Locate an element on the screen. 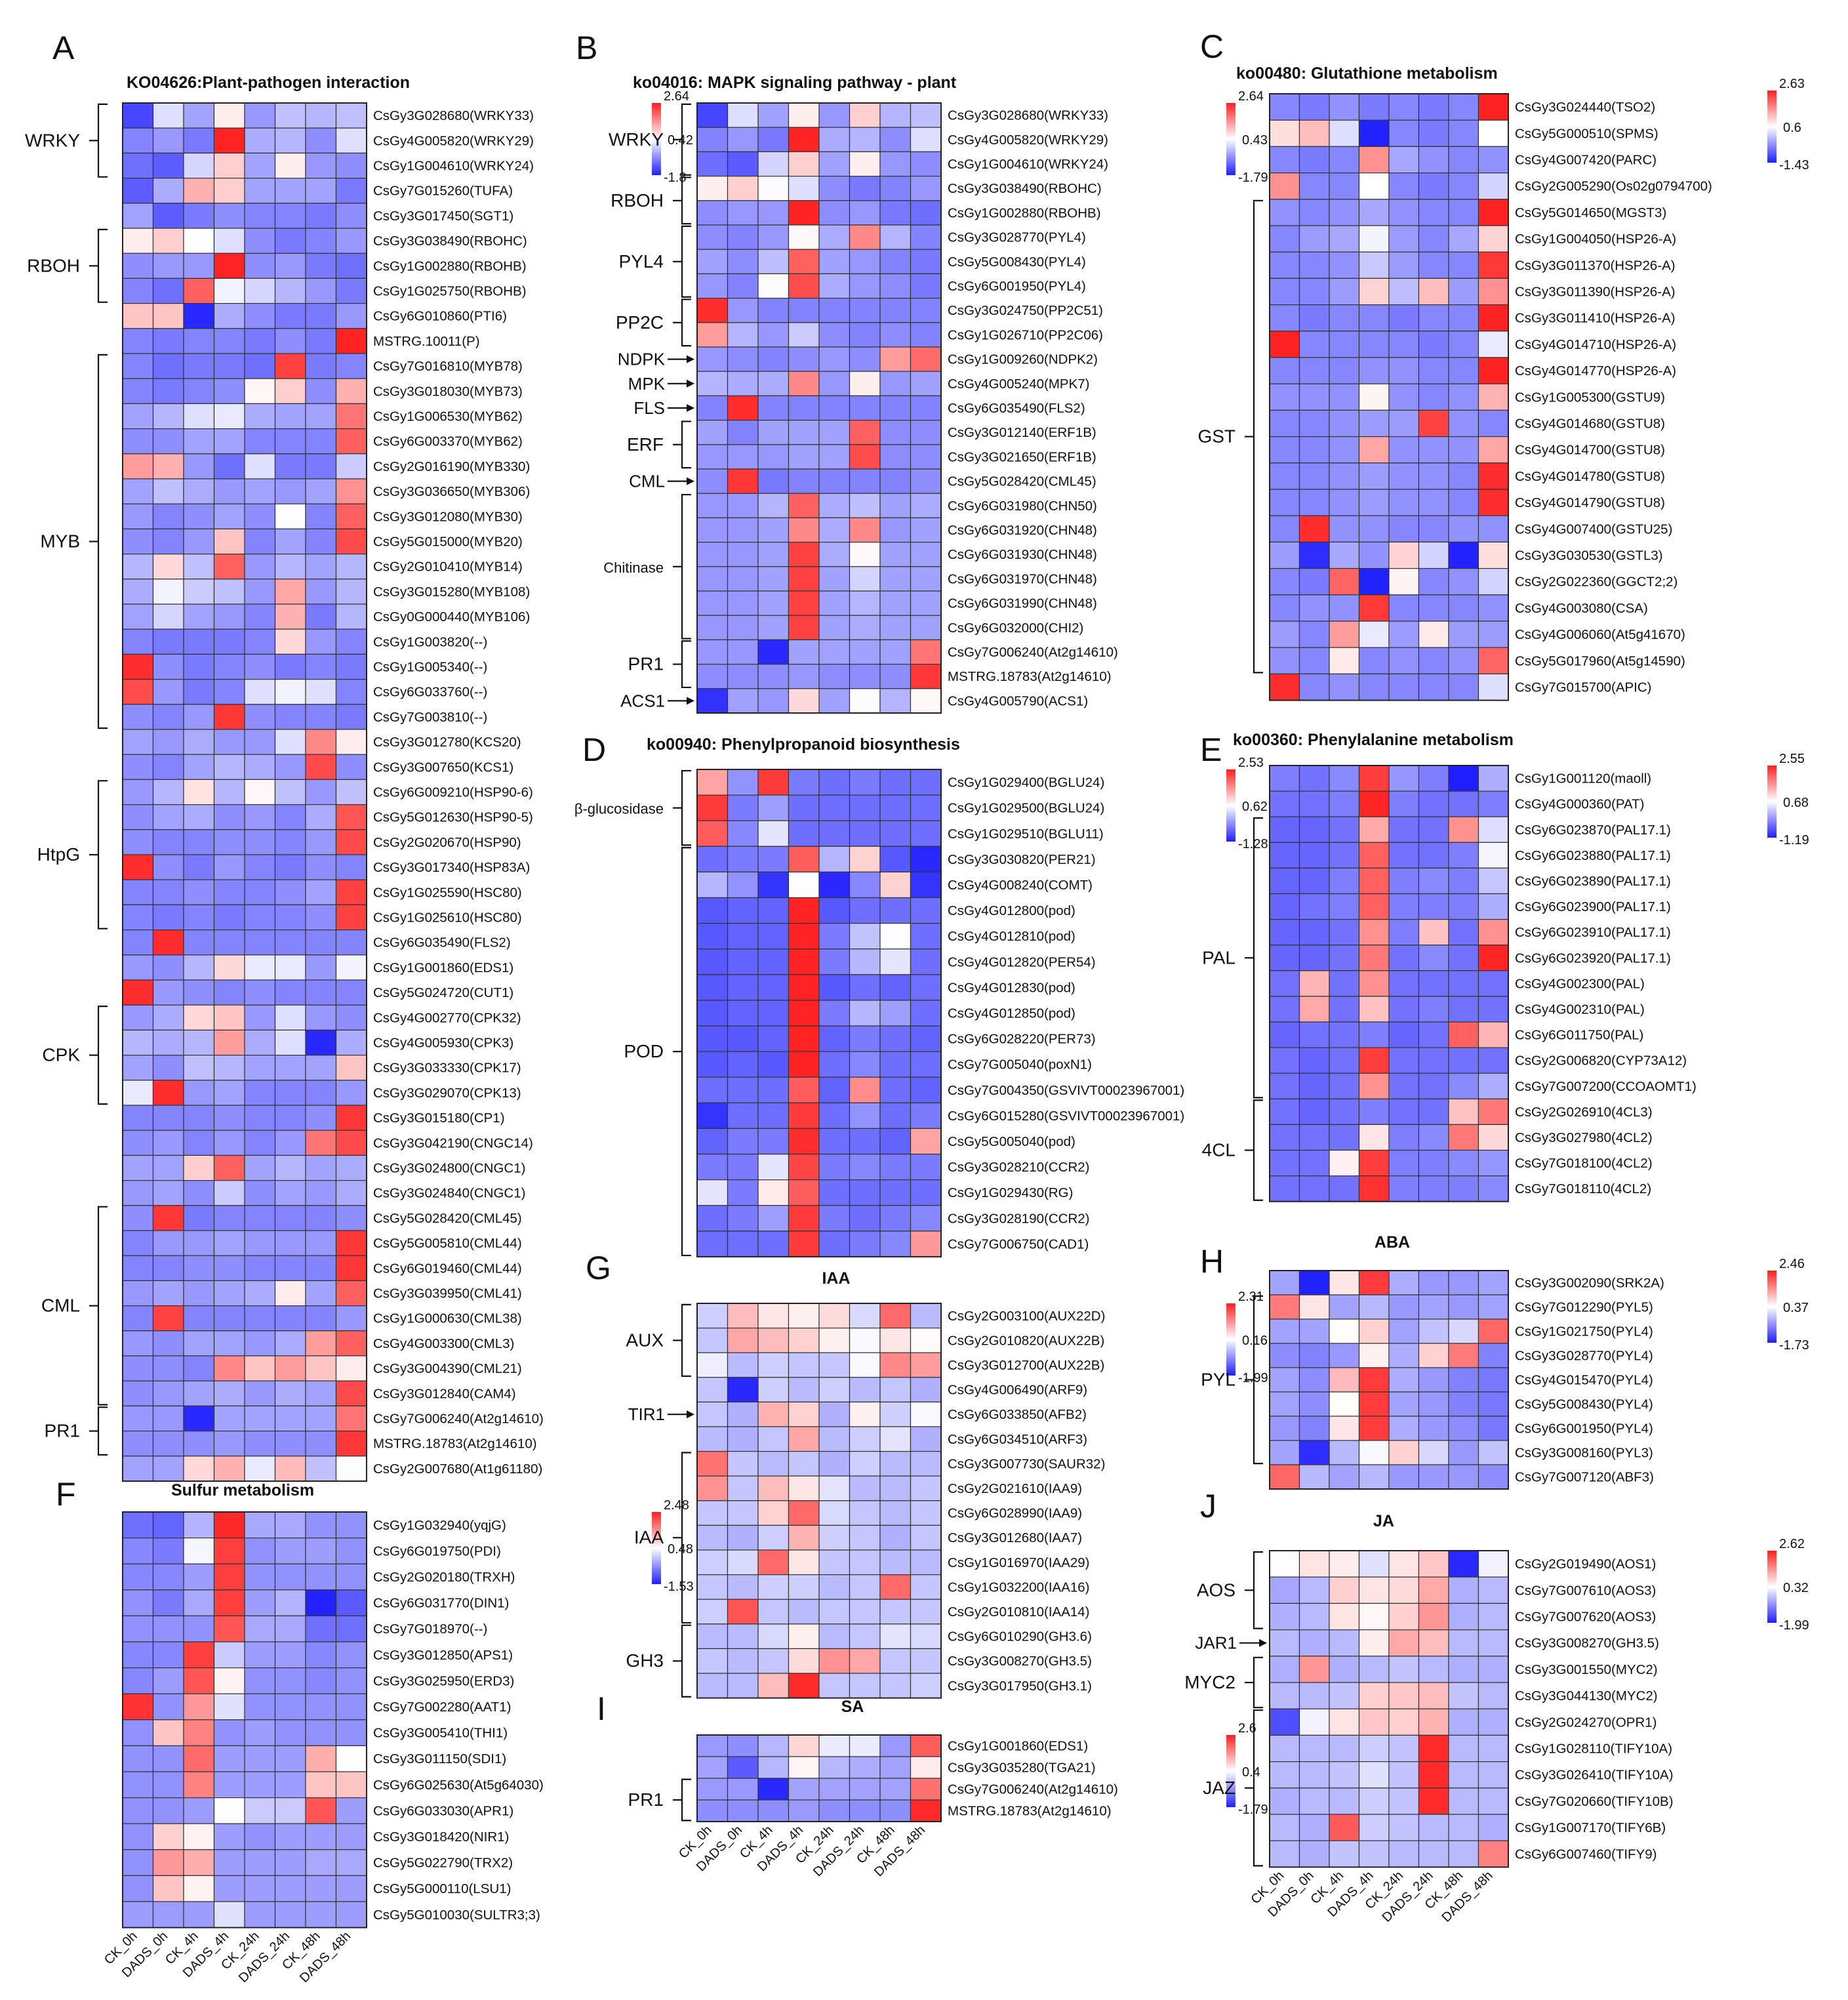  row-label: CsGy3G028680(WRKY33) is located at coordinates (453, 115).